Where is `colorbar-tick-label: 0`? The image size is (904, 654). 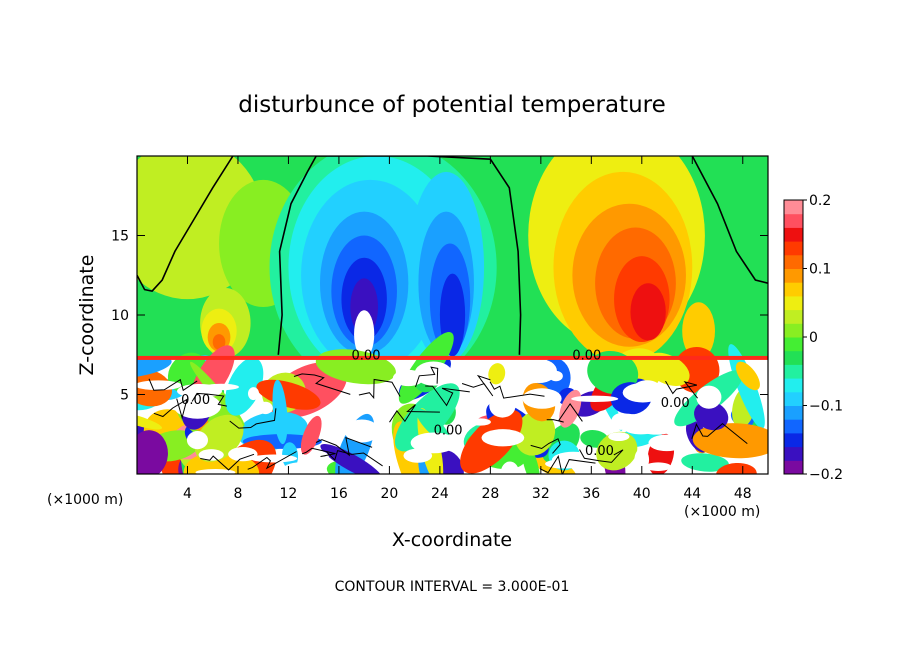
colorbar-tick-label: 0 is located at coordinates (813, 338).